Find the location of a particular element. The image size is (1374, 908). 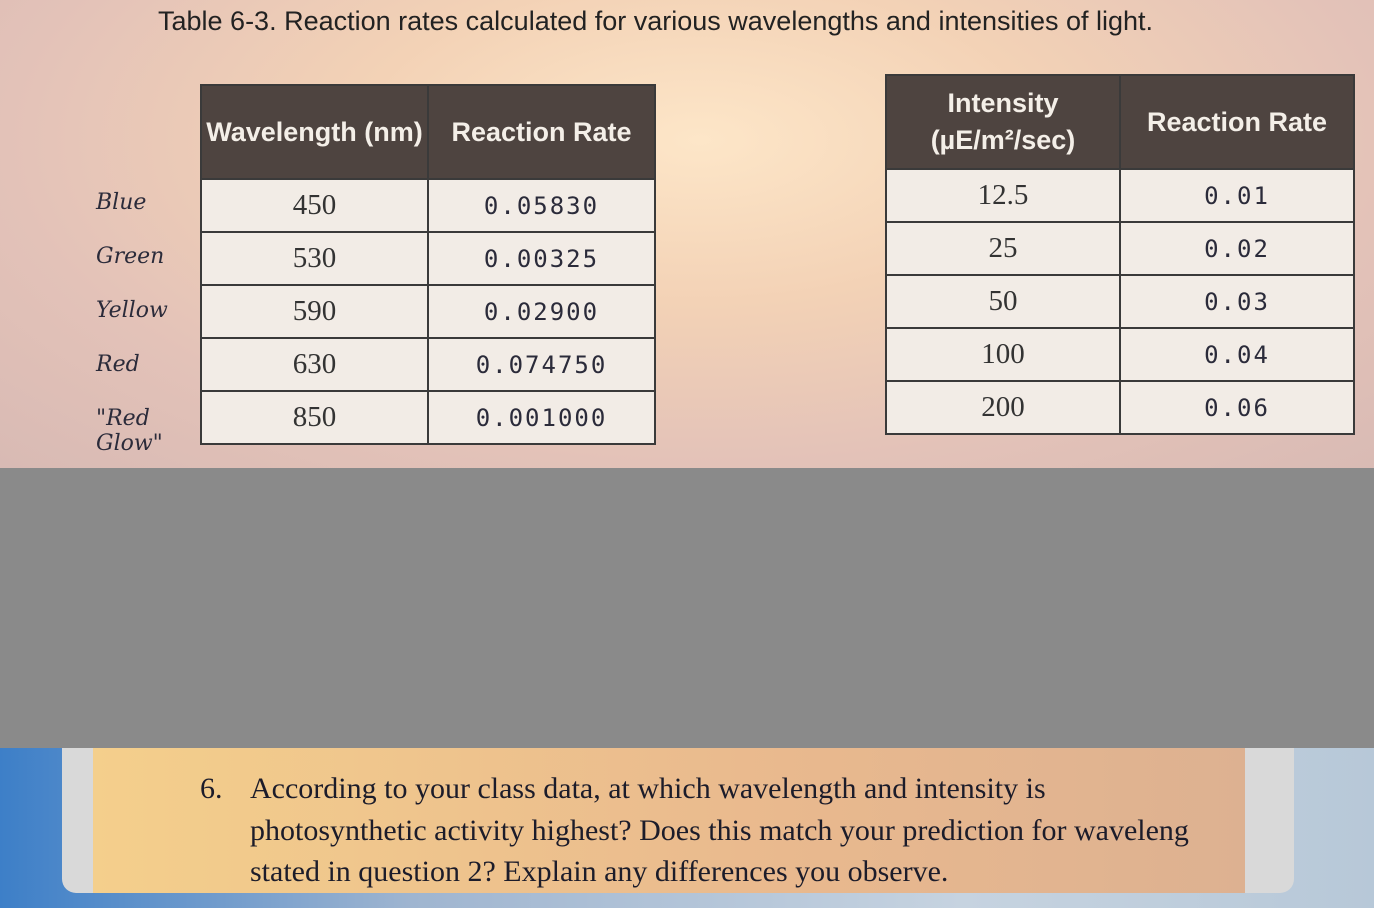

table-row: 50 0.03 is located at coordinates (1120, 301).